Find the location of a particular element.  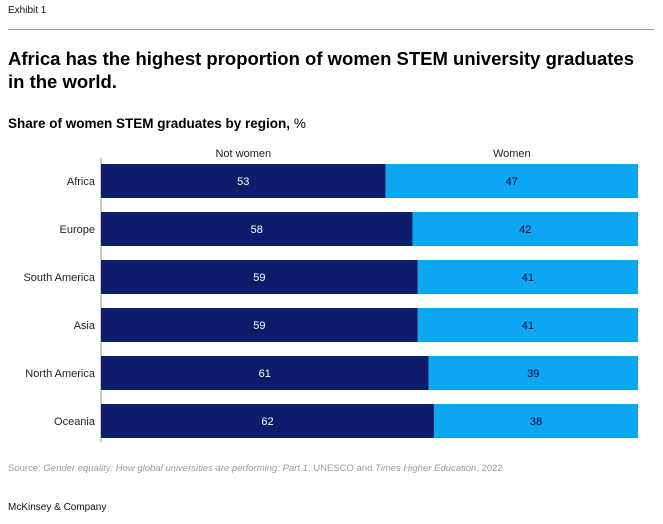

bar-not-women-north-america is located at coordinates (265, 373).